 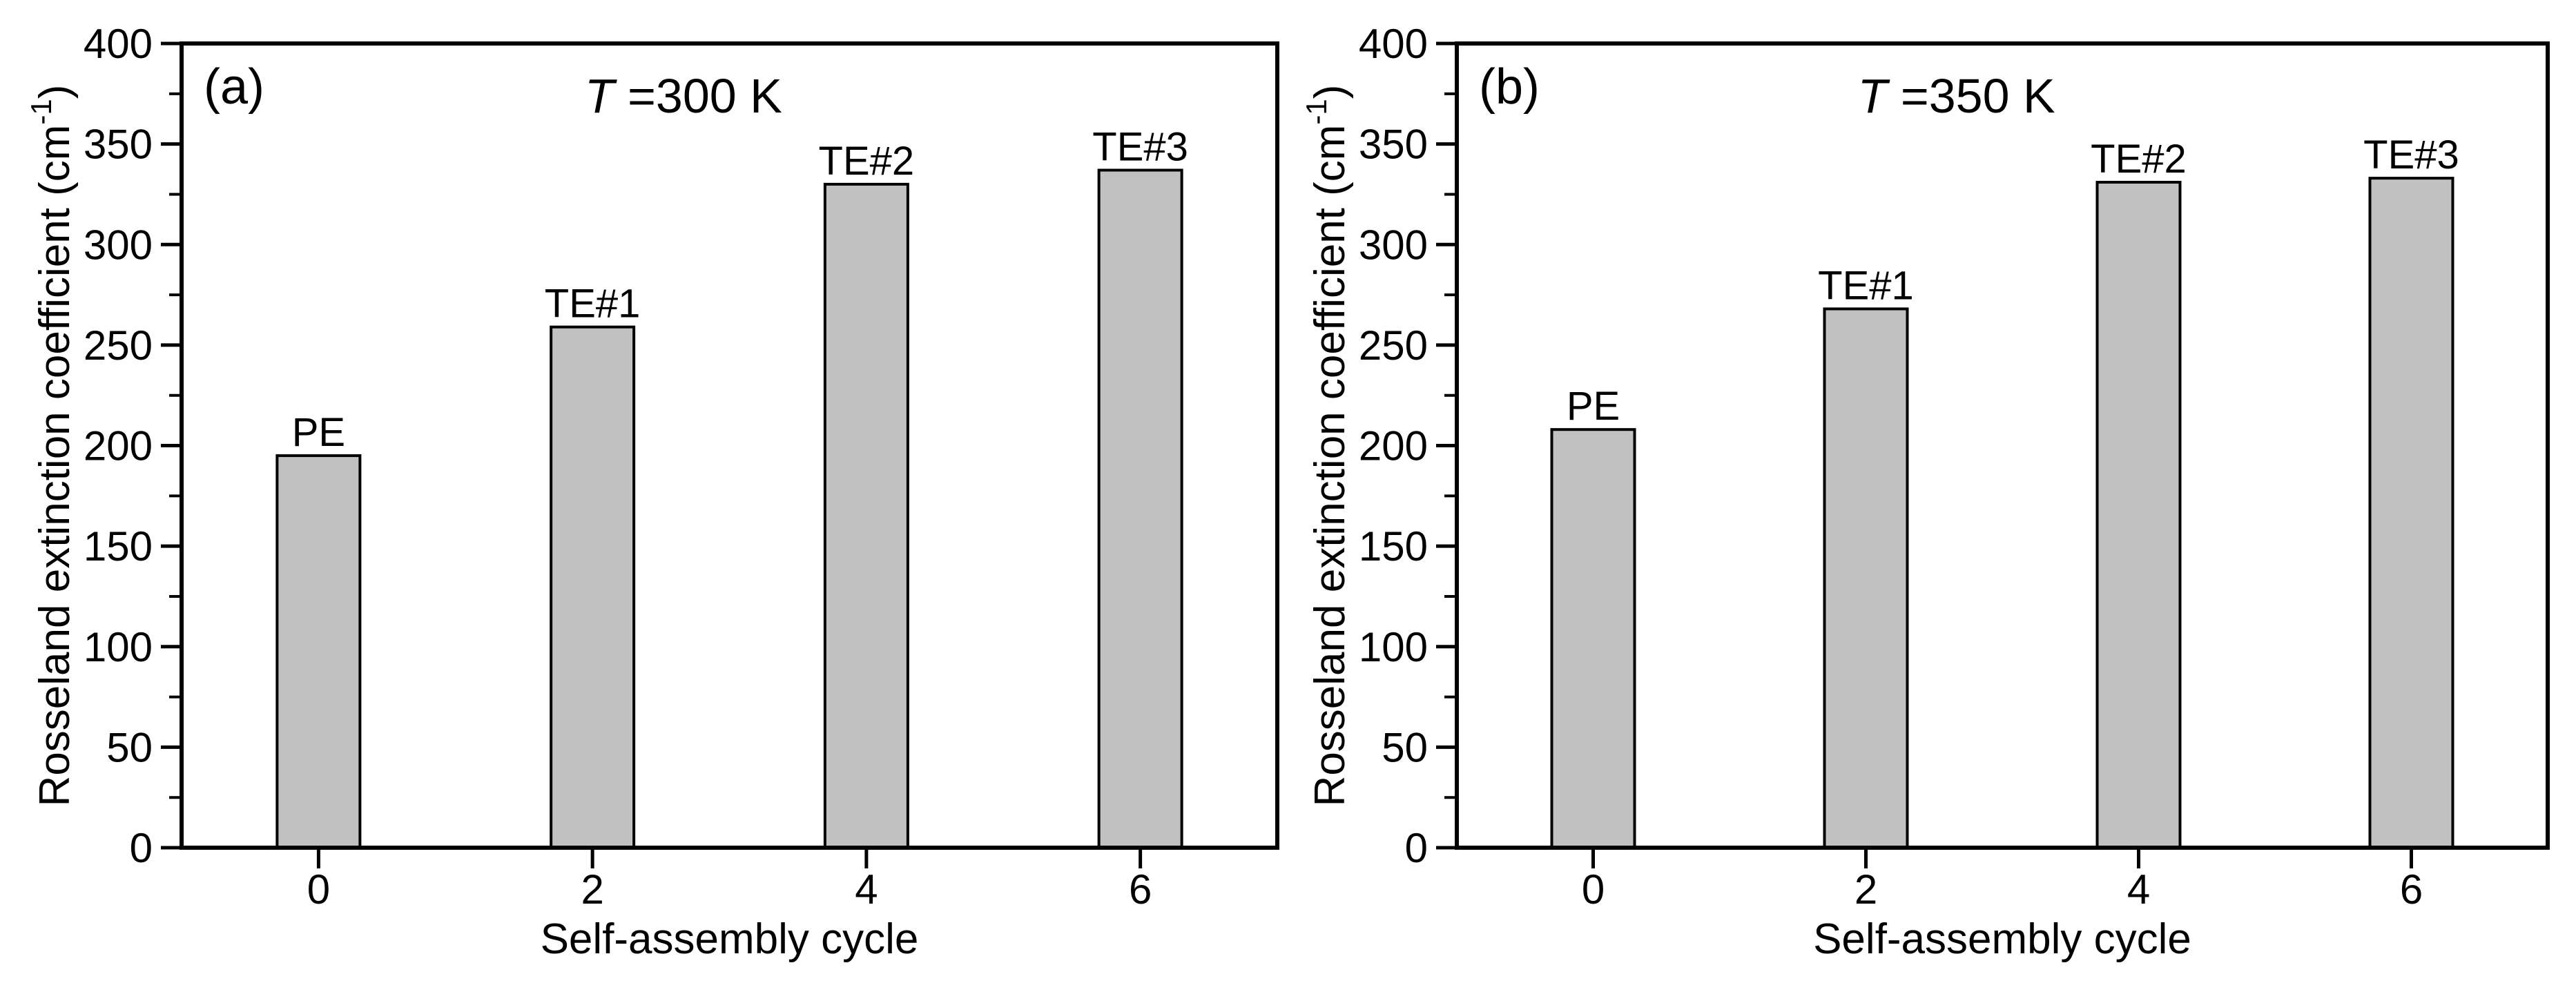 I want to click on panel-letter: (b), so click(x=1510, y=87).